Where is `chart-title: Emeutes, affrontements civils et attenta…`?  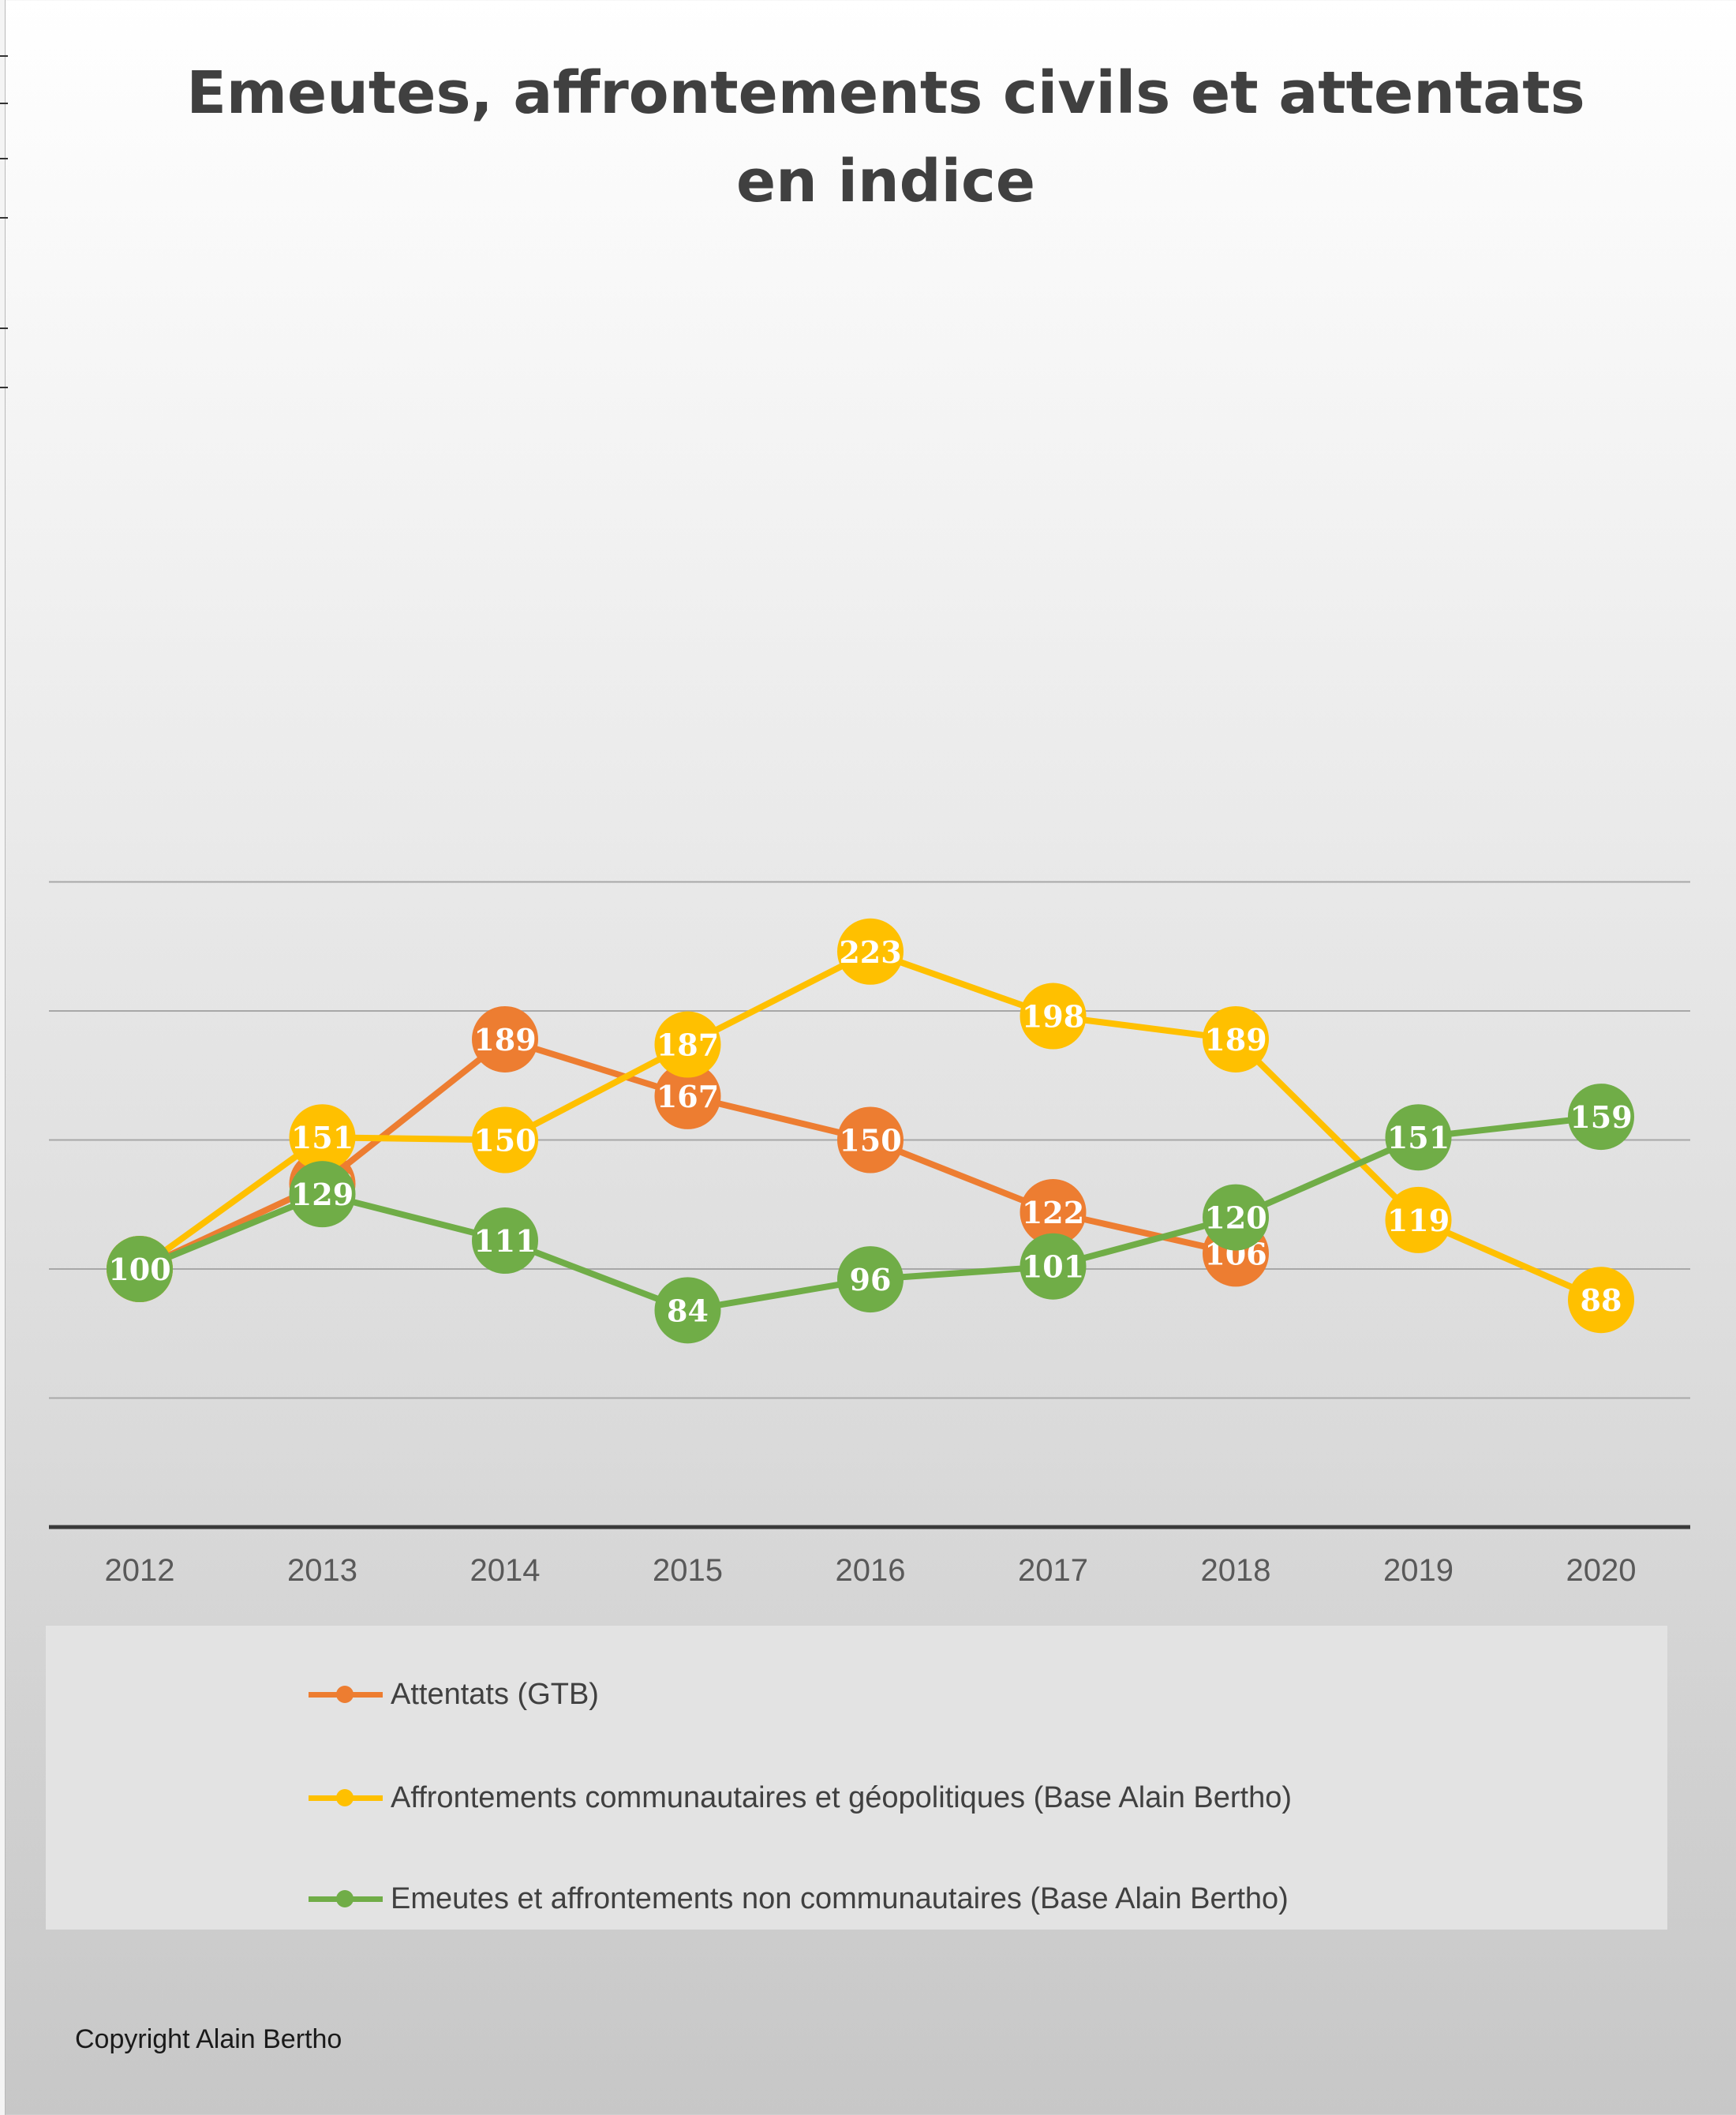
chart-title: Emeutes, affrontements civils et attenta… is located at coordinates (868, 138).